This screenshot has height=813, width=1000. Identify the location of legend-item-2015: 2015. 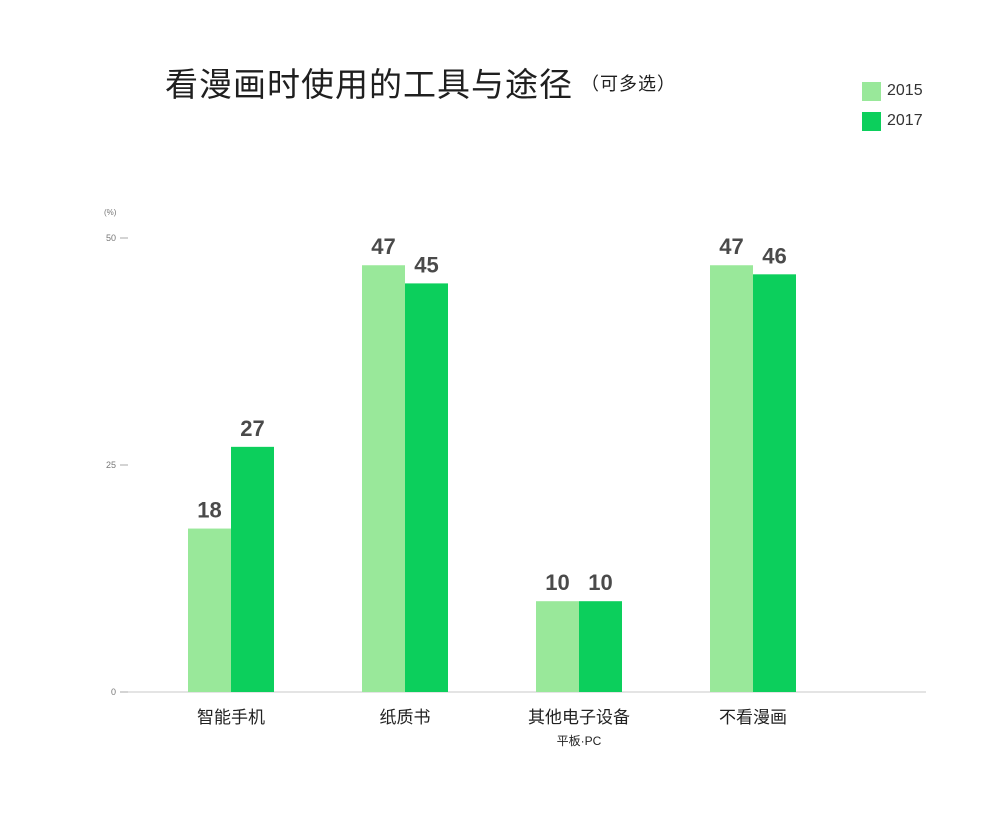
(892, 91).